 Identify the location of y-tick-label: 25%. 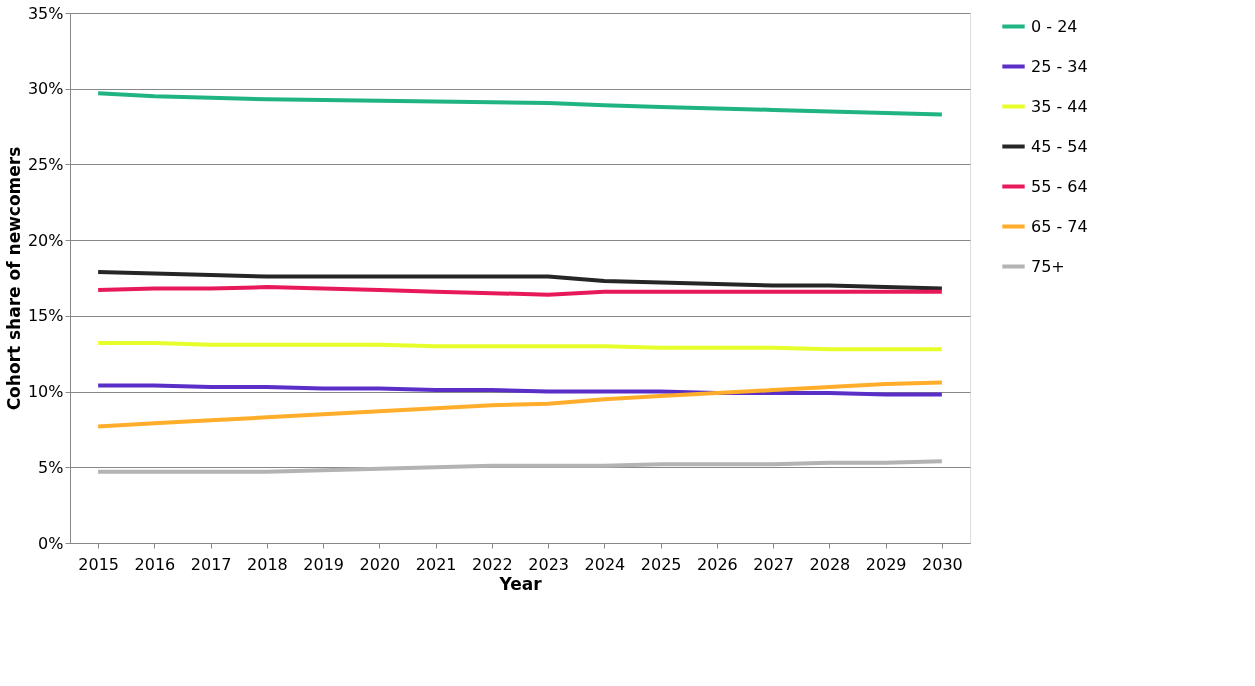
(45, 164).